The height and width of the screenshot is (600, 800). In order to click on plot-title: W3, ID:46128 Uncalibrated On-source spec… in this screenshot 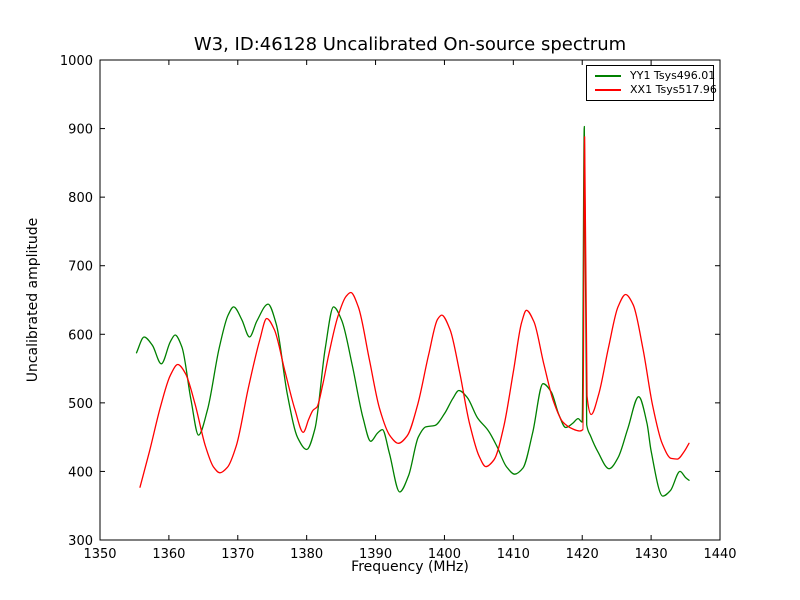, I will do `click(410, 44)`.